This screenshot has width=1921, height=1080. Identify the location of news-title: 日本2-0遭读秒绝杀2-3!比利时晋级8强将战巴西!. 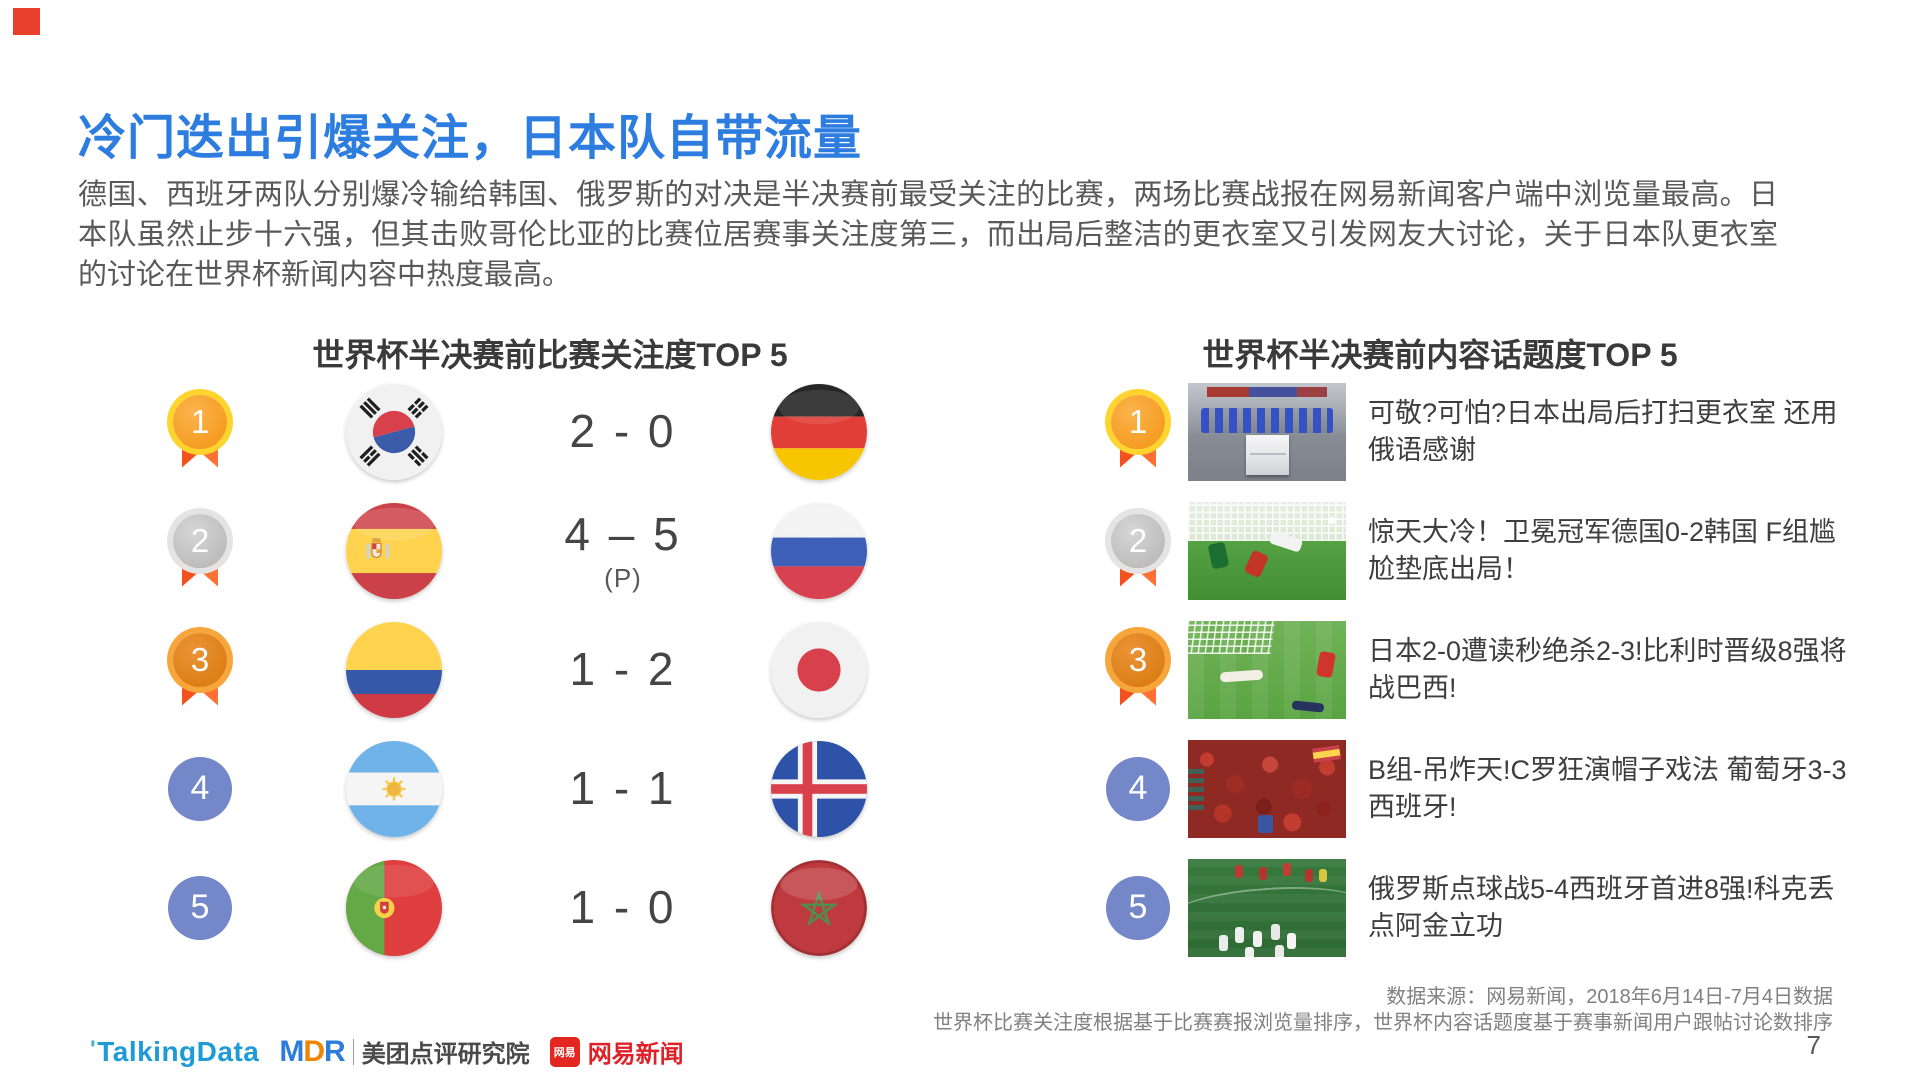
(1607, 669).